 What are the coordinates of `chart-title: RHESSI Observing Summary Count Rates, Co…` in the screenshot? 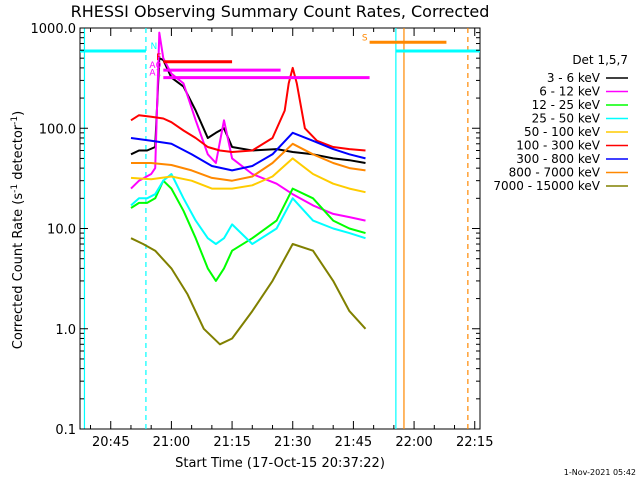 It's located at (280, 11).